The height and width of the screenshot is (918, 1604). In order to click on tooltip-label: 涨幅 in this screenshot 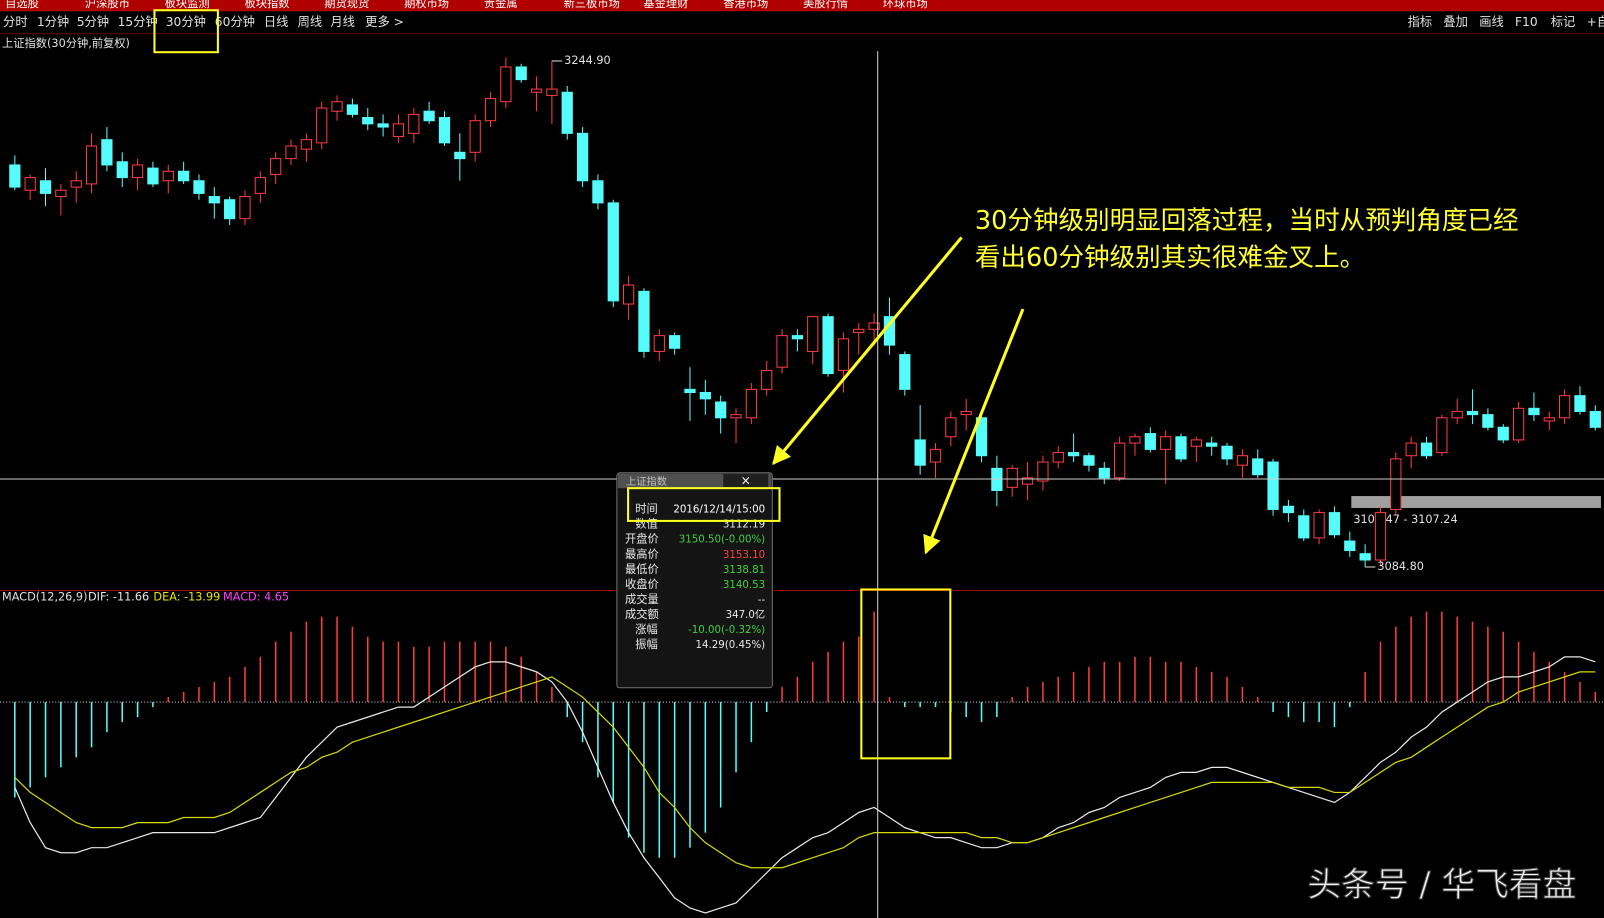, I will do `click(646, 629)`.